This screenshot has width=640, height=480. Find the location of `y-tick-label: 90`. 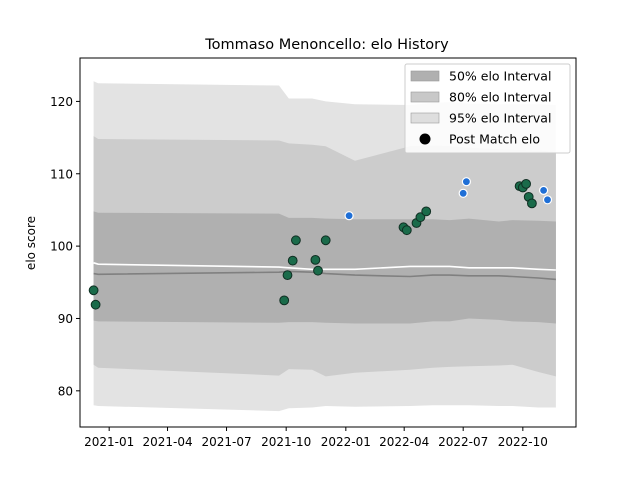

y-tick-label: 90 is located at coordinates (65, 319).